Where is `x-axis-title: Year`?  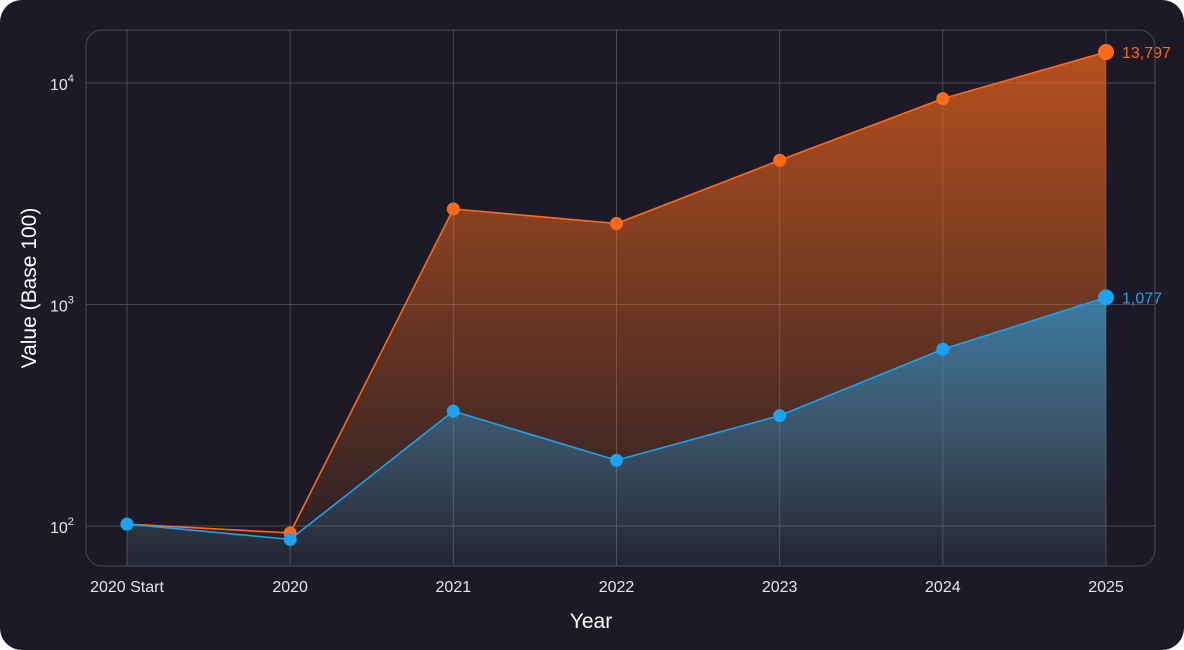
x-axis-title: Year is located at coordinates (591, 621).